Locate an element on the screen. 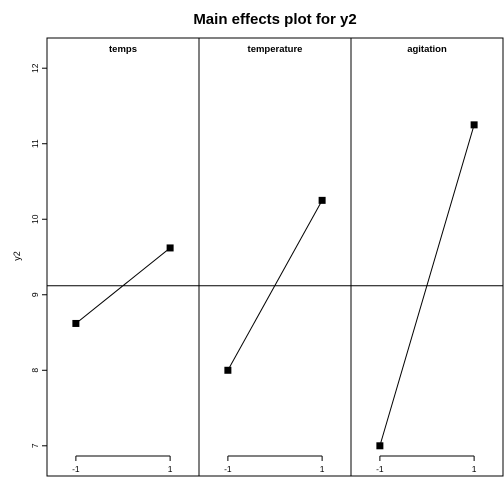  y-axis-label: y2 is located at coordinates (17, 256).